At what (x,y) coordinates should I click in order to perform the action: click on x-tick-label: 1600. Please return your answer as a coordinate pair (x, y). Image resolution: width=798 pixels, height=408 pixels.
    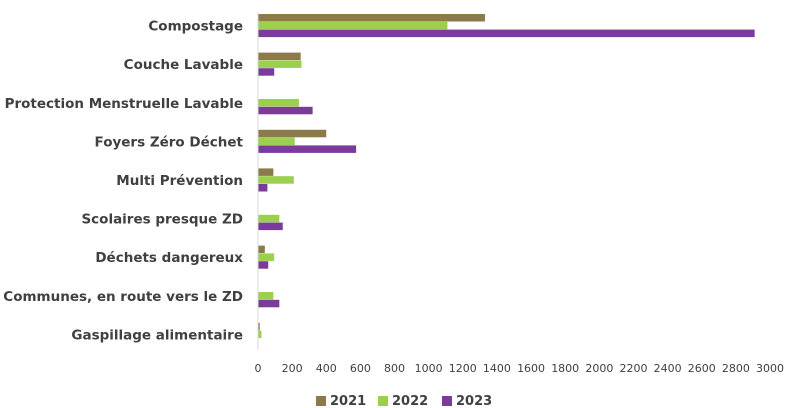
    Looking at the image, I should click on (531, 368).